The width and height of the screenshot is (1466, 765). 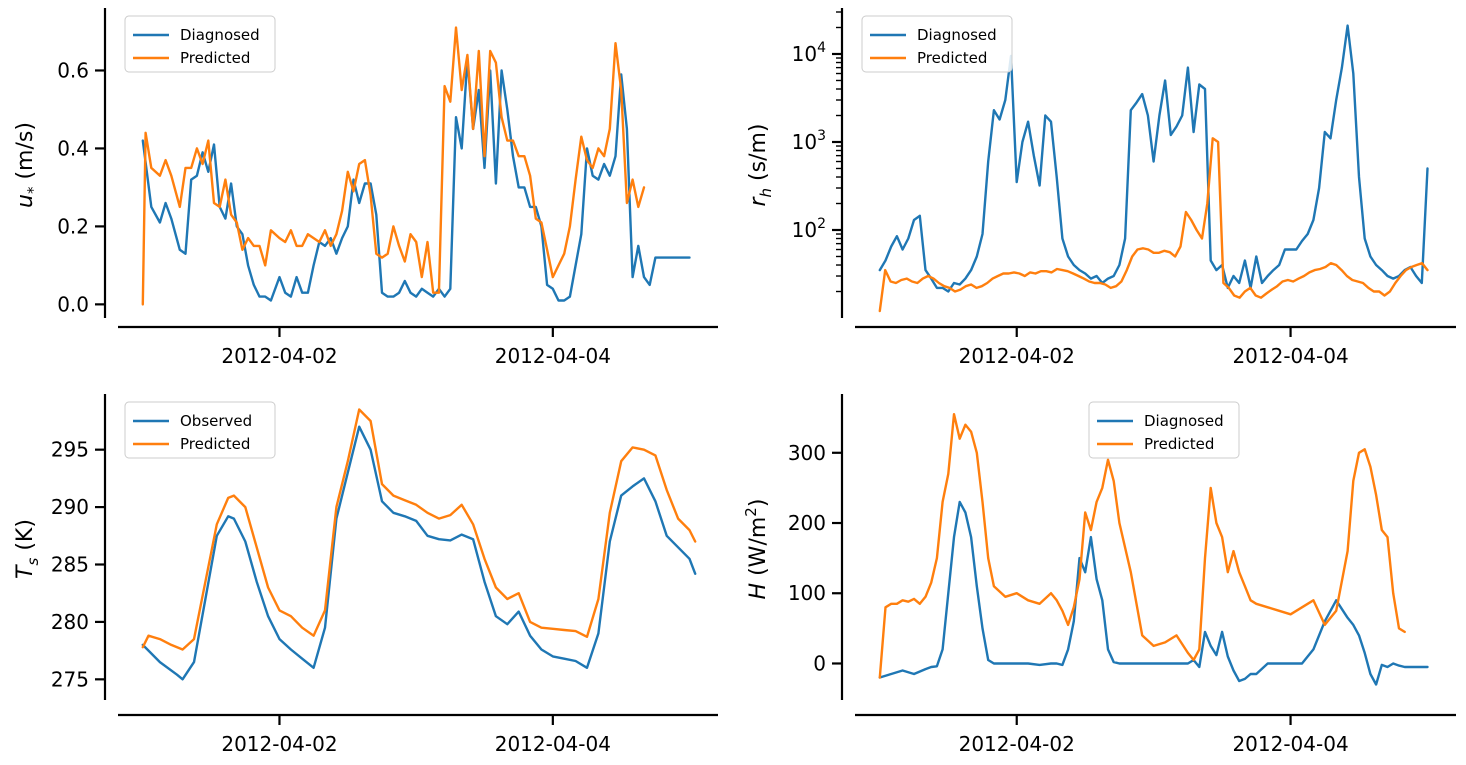 I want to click on legend-ts: Observed Predicted, so click(x=200, y=430).